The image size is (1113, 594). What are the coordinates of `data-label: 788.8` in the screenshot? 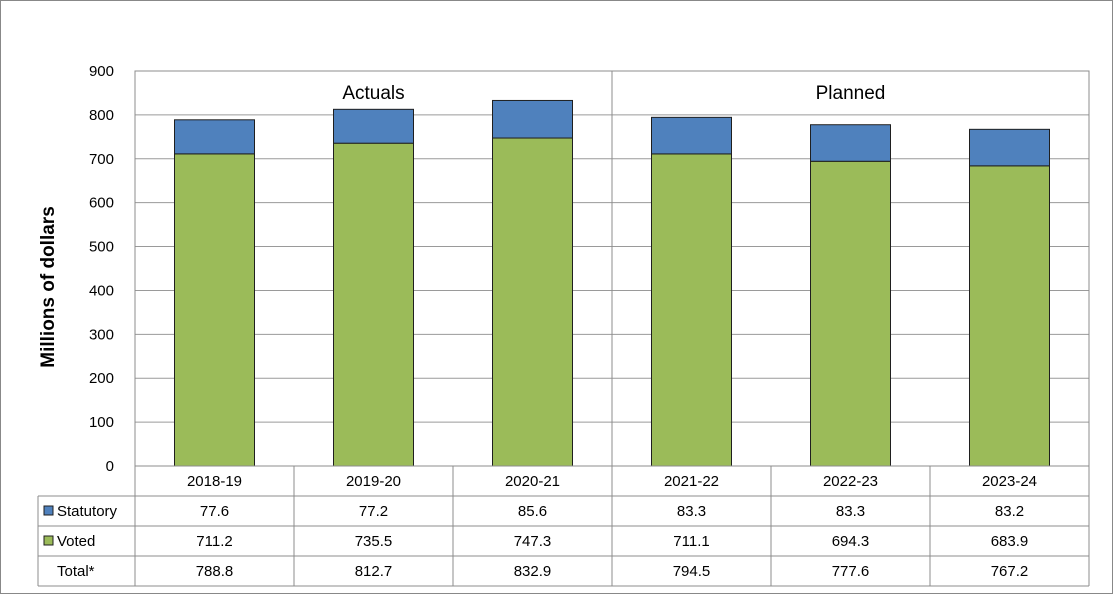 It's located at (215, 571).